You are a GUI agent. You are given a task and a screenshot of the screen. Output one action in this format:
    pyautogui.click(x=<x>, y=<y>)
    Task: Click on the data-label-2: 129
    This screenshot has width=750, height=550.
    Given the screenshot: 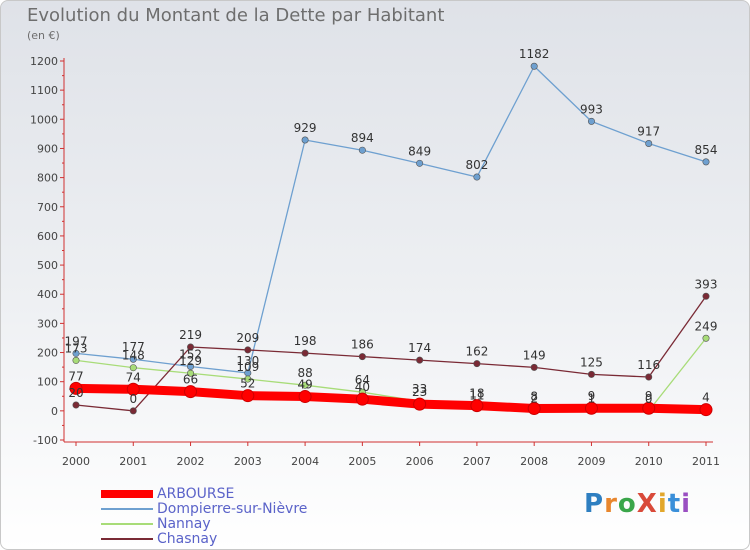 What is the action you would take?
    pyautogui.click(x=190, y=361)
    